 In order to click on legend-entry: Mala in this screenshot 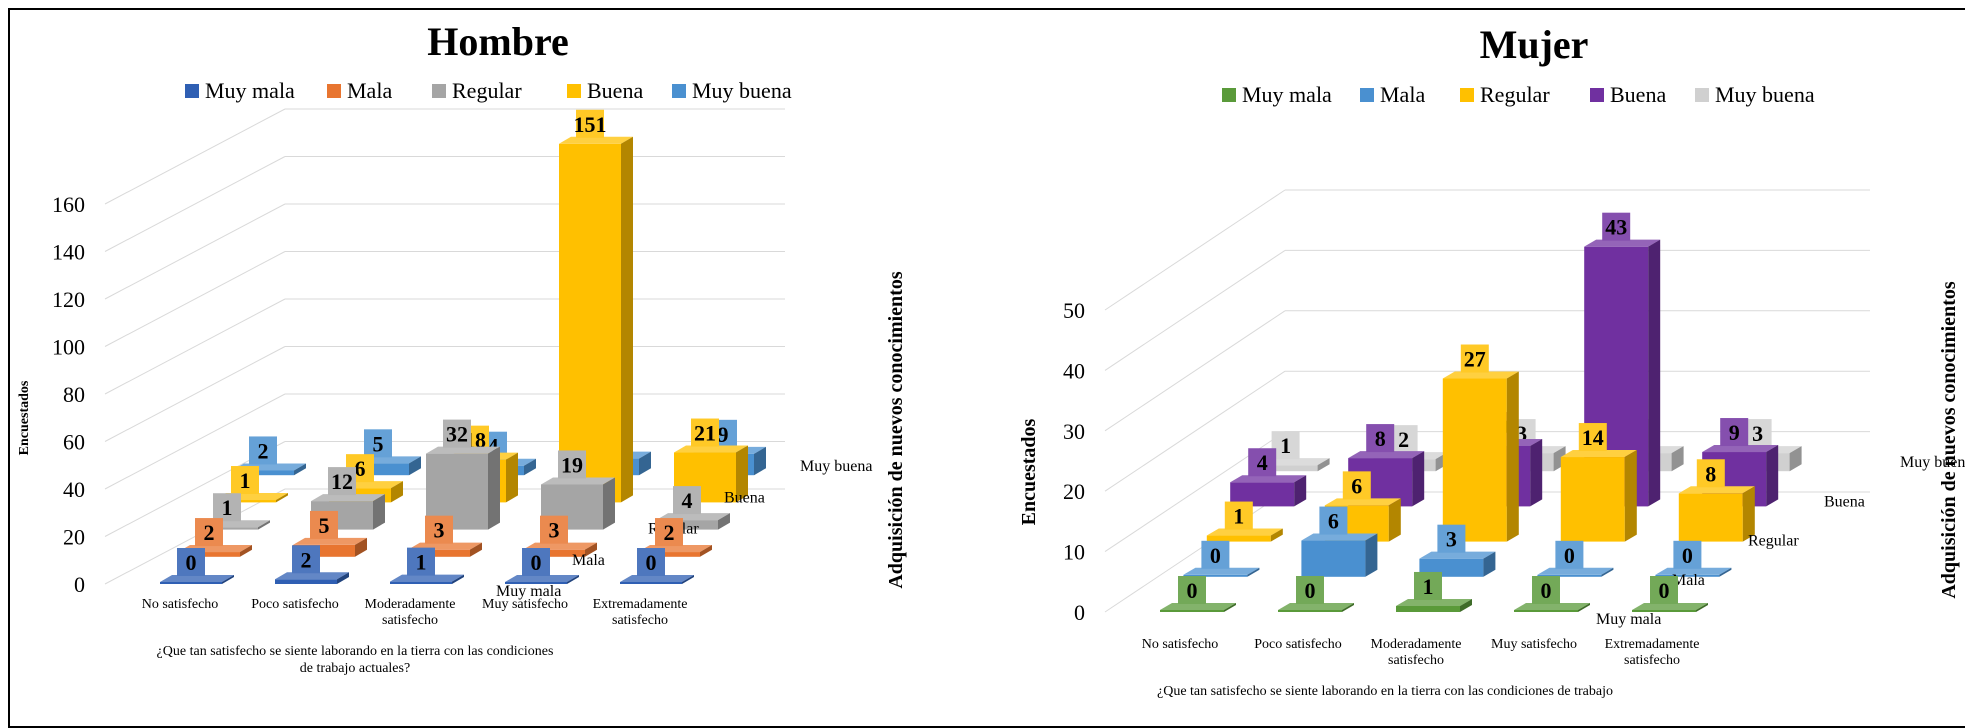, I will do `click(369, 90)`.